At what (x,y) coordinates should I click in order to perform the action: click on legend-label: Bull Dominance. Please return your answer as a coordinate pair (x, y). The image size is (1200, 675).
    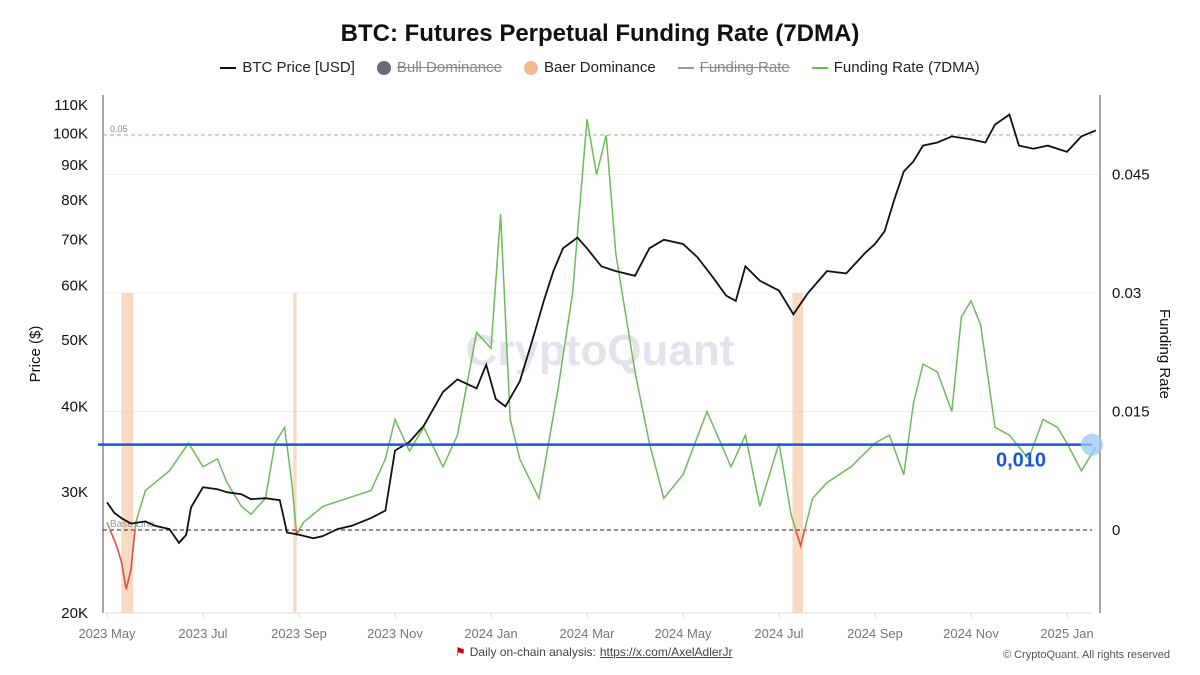
    Looking at the image, I should click on (449, 67).